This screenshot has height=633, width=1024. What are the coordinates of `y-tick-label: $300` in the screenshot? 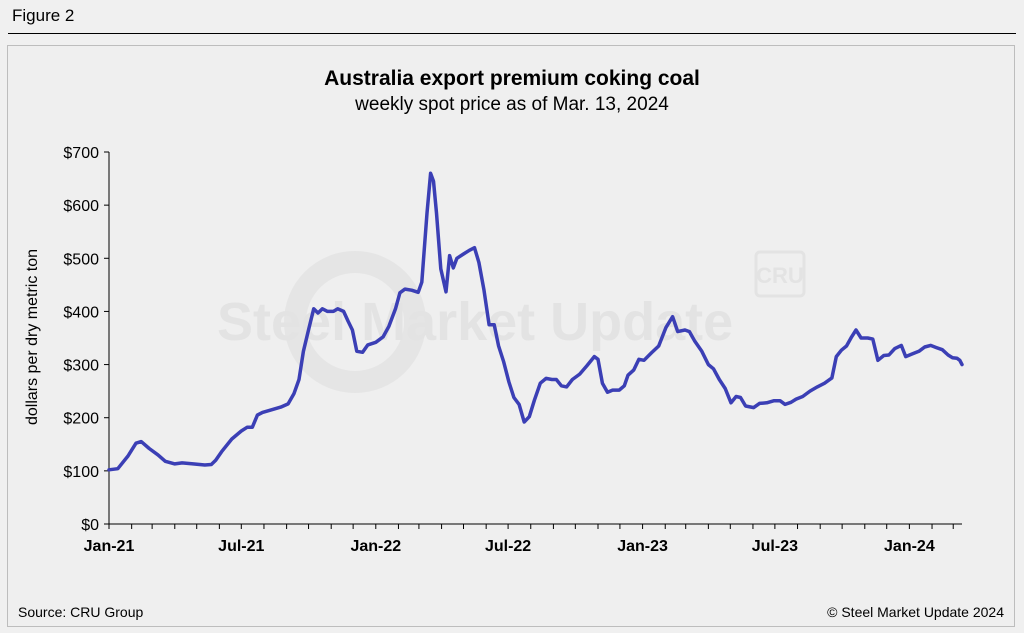 It's located at (81, 366).